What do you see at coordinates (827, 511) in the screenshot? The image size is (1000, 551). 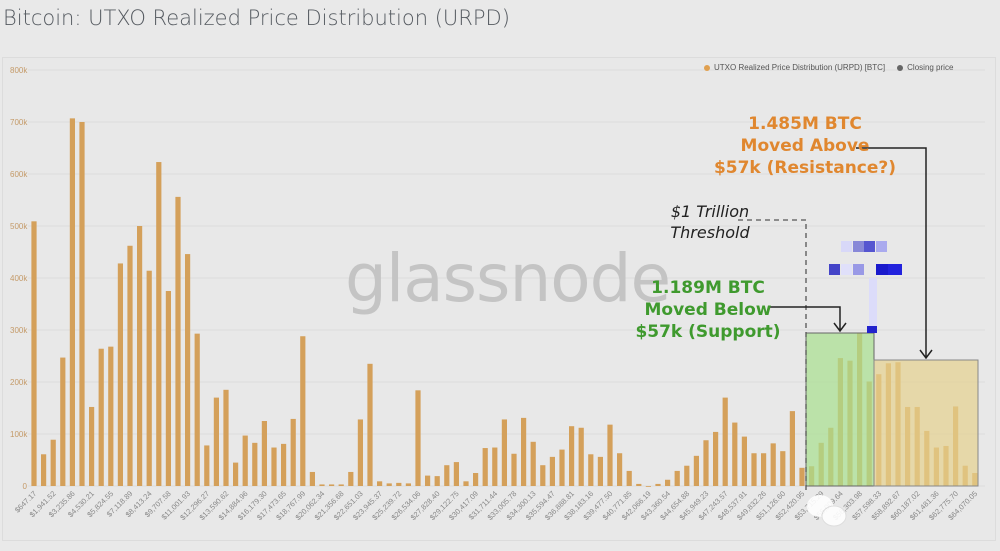 I see `wechat-watermark-icon` at bounding box center [827, 511].